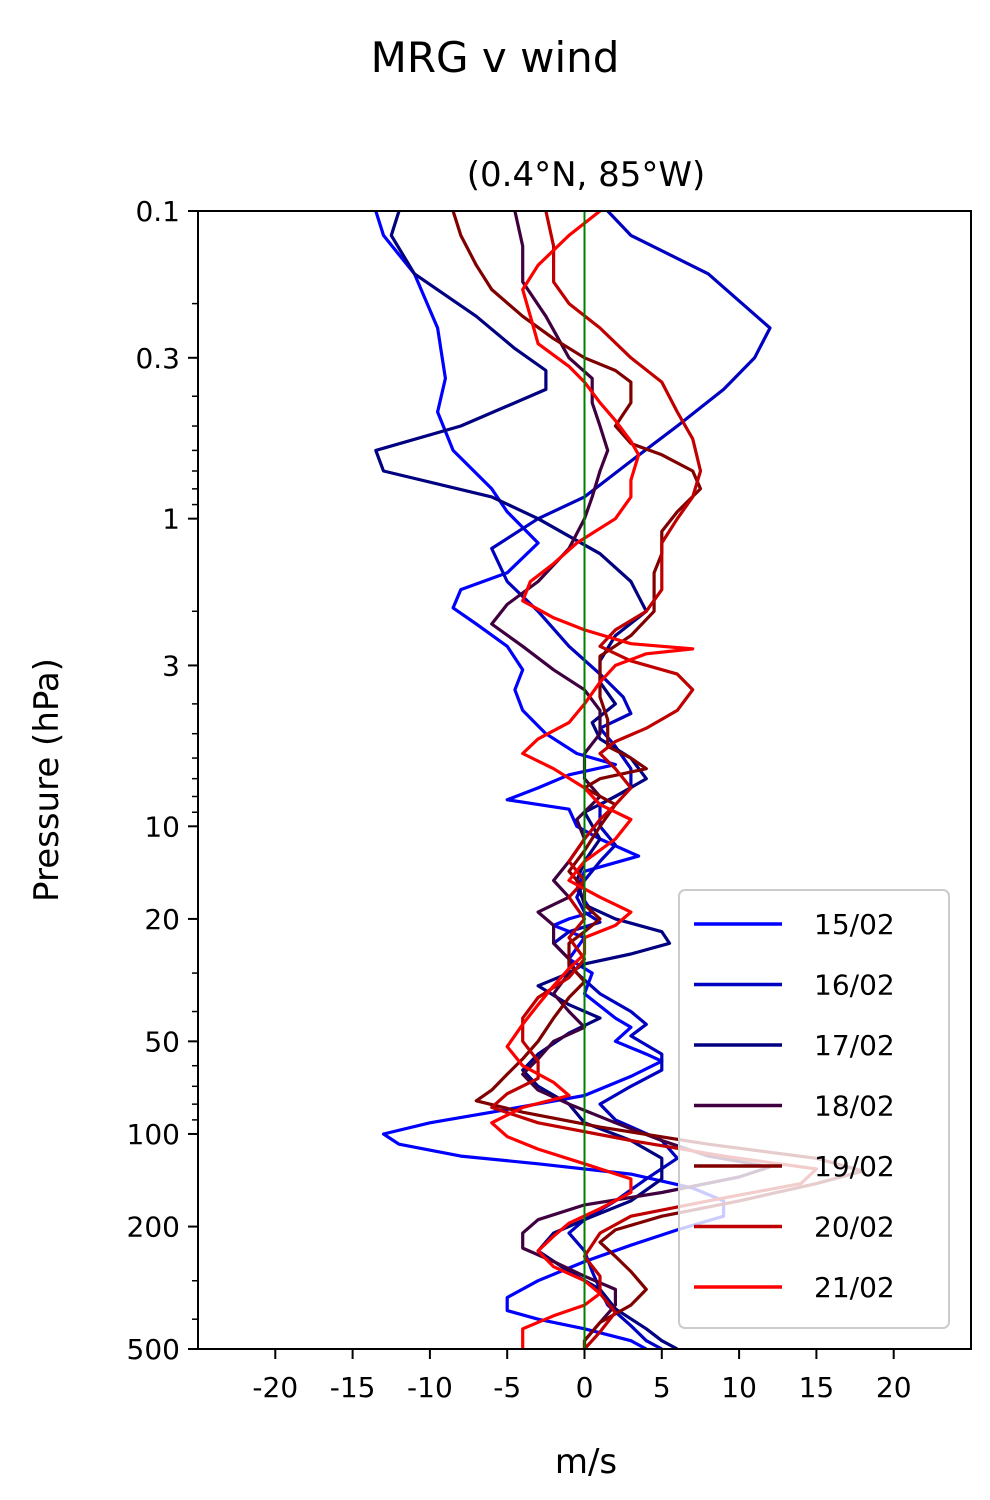 This screenshot has height=1500, width=990. What do you see at coordinates (275, 1387) in the screenshot?
I see `x-tick-label: -20` at bounding box center [275, 1387].